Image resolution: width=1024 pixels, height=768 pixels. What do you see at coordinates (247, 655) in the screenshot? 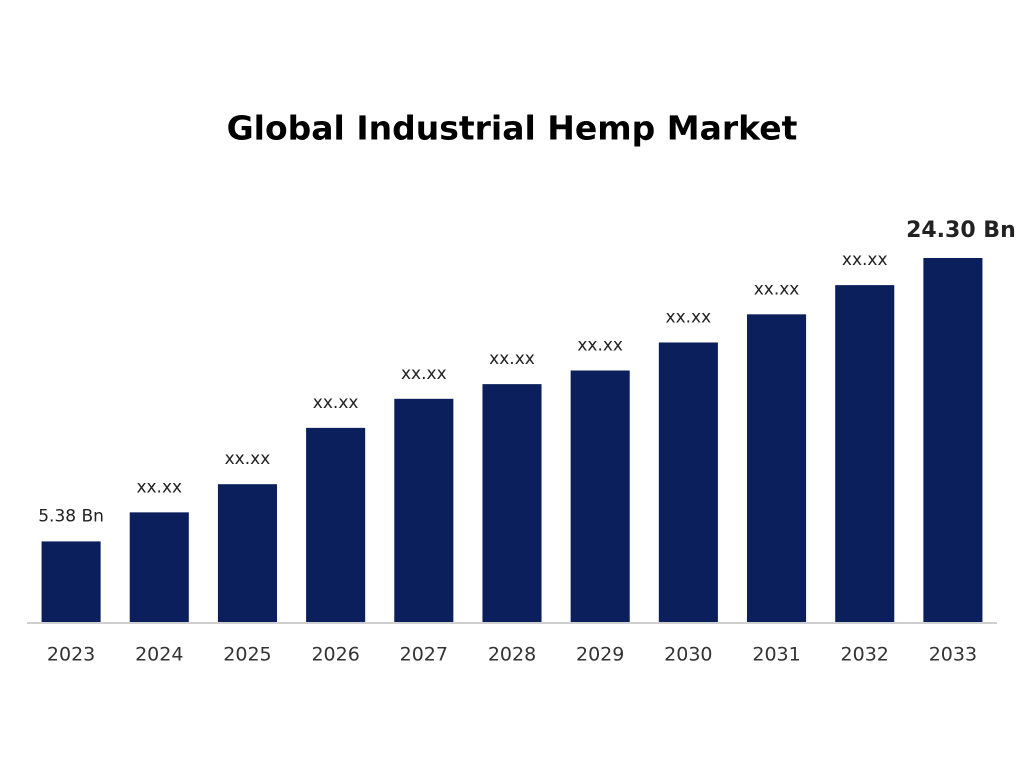
I see `x-tick-label: 2025` at bounding box center [247, 655].